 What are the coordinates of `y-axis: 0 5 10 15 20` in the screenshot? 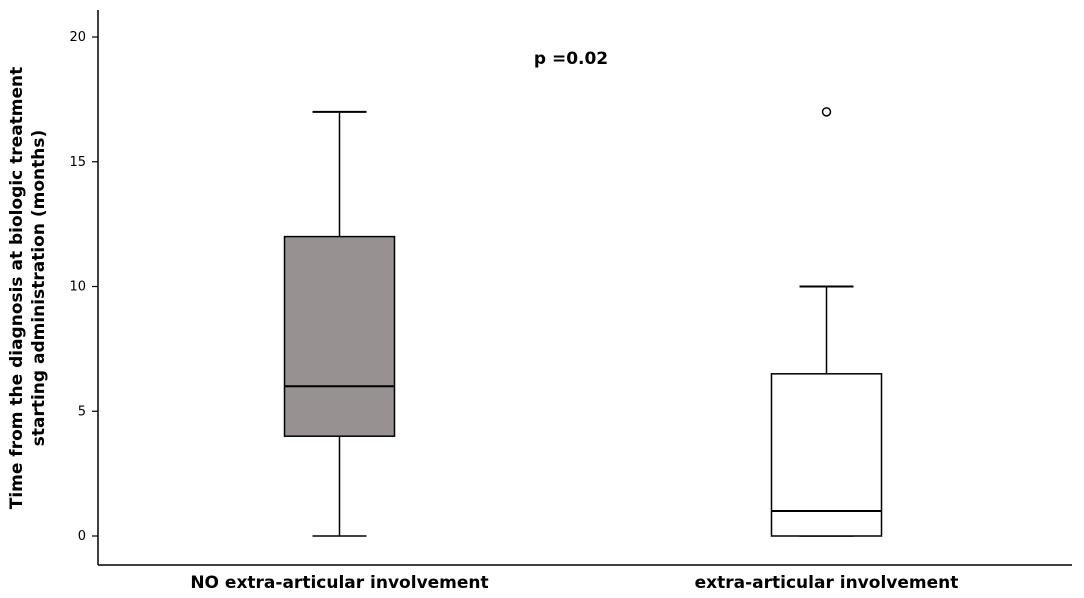 It's located at (84, 287).